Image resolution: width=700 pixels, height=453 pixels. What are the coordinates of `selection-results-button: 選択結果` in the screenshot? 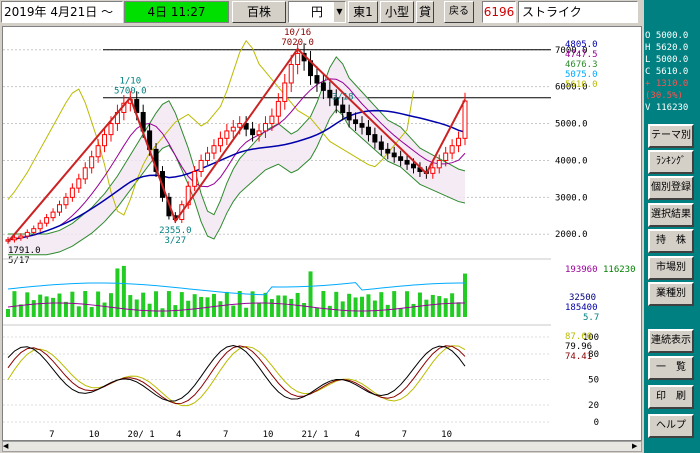 It's located at (671, 215).